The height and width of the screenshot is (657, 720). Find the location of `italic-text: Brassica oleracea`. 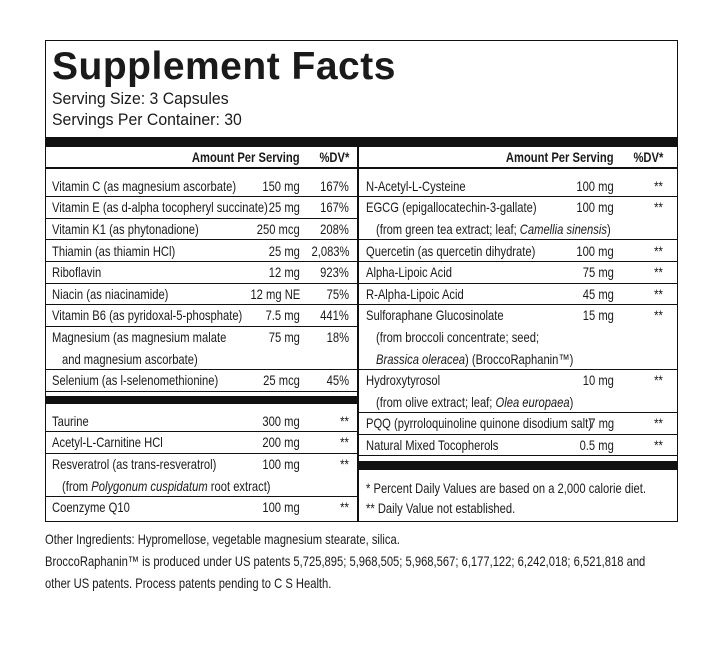

italic-text: Brassica oleracea is located at coordinates (421, 358).